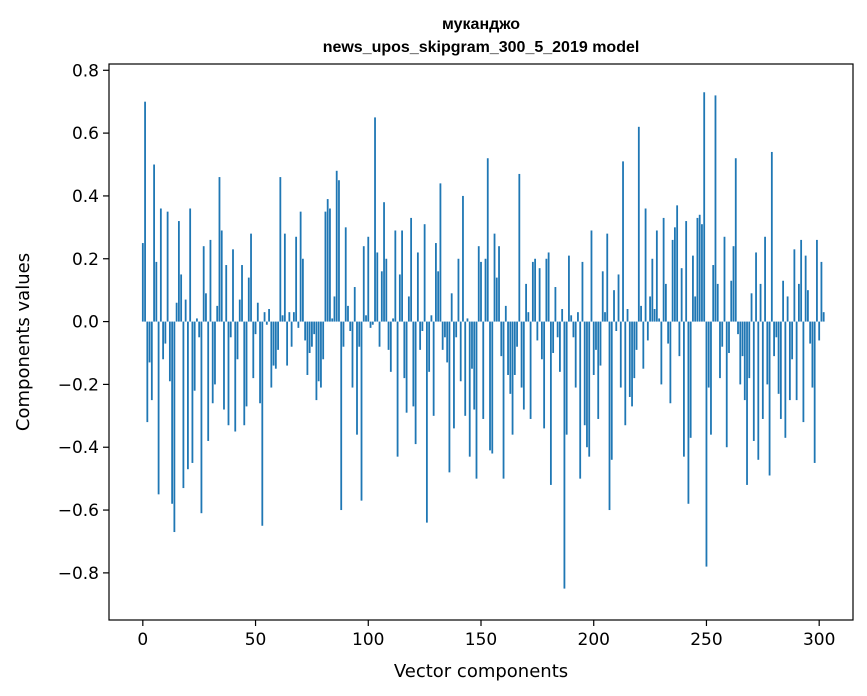  Describe the element at coordinates (78, 448) in the screenshot. I see `y-tick-label: −0.4` at that location.